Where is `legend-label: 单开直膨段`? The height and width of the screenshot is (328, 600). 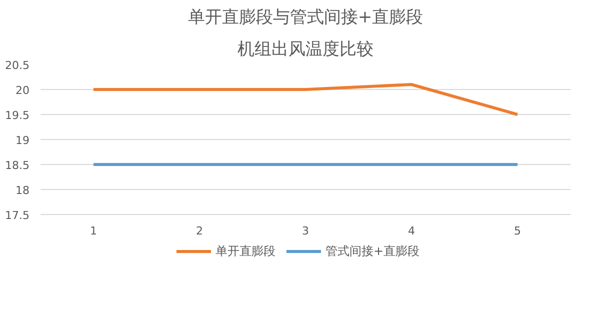 legend-label: 单开直膨段 is located at coordinates (245, 251).